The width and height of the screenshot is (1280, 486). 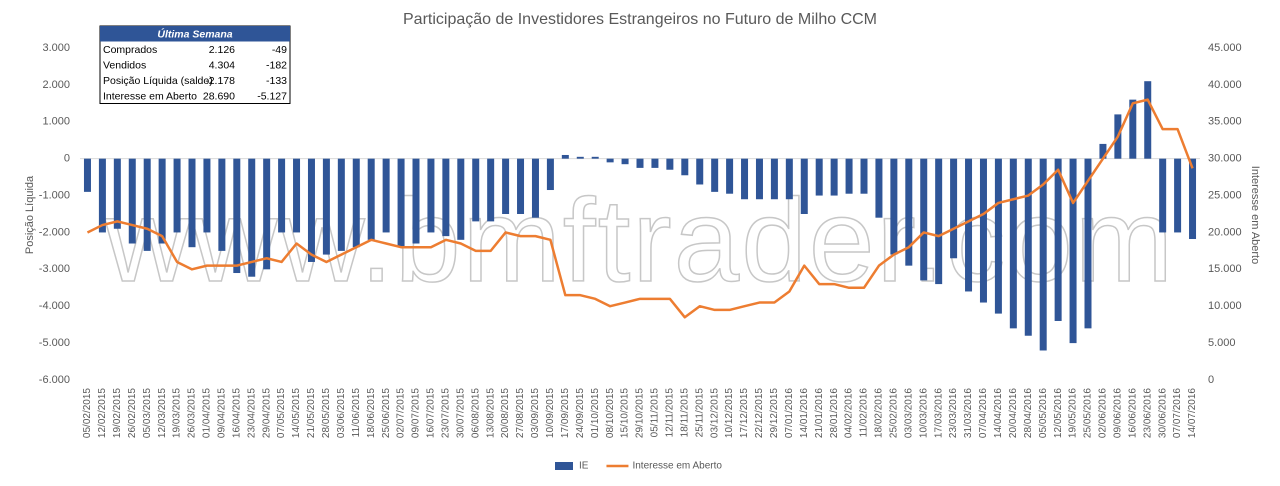 What do you see at coordinates (158, 81) in the screenshot?
I see `table-cell: Posição Líquida (saldo)` at bounding box center [158, 81].